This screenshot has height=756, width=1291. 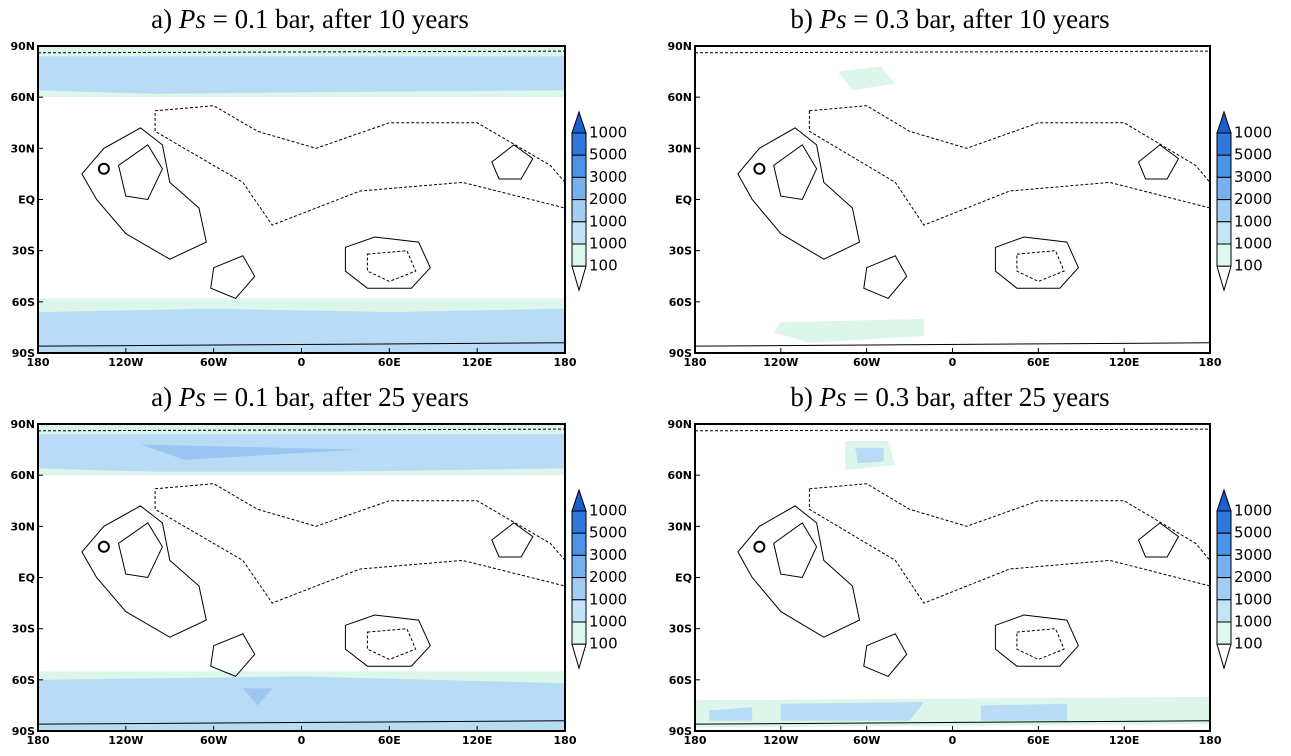 What do you see at coordinates (241, 397) in the screenshot?
I see `title-expr: = 0.1` at bounding box center [241, 397].